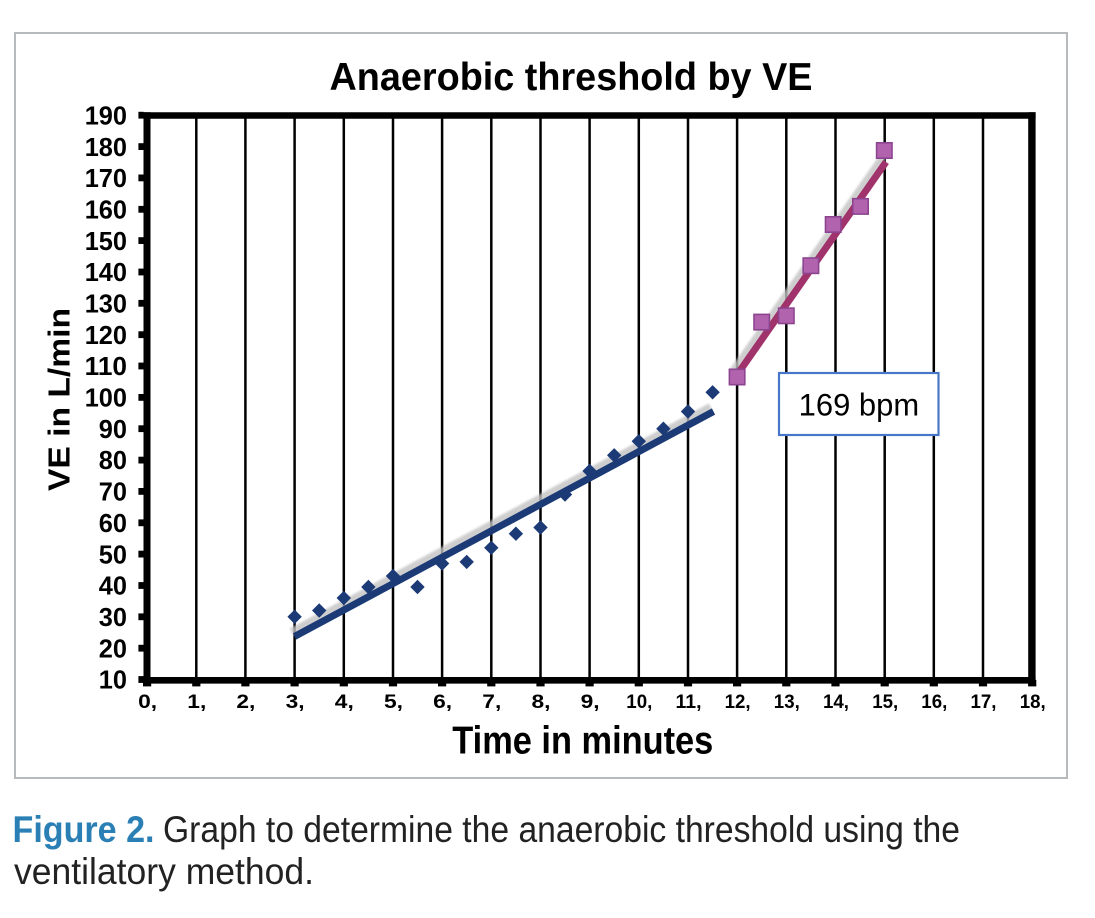  What do you see at coordinates (639, 702) in the screenshot?
I see `svg-text: 10,` at bounding box center [639, 702].